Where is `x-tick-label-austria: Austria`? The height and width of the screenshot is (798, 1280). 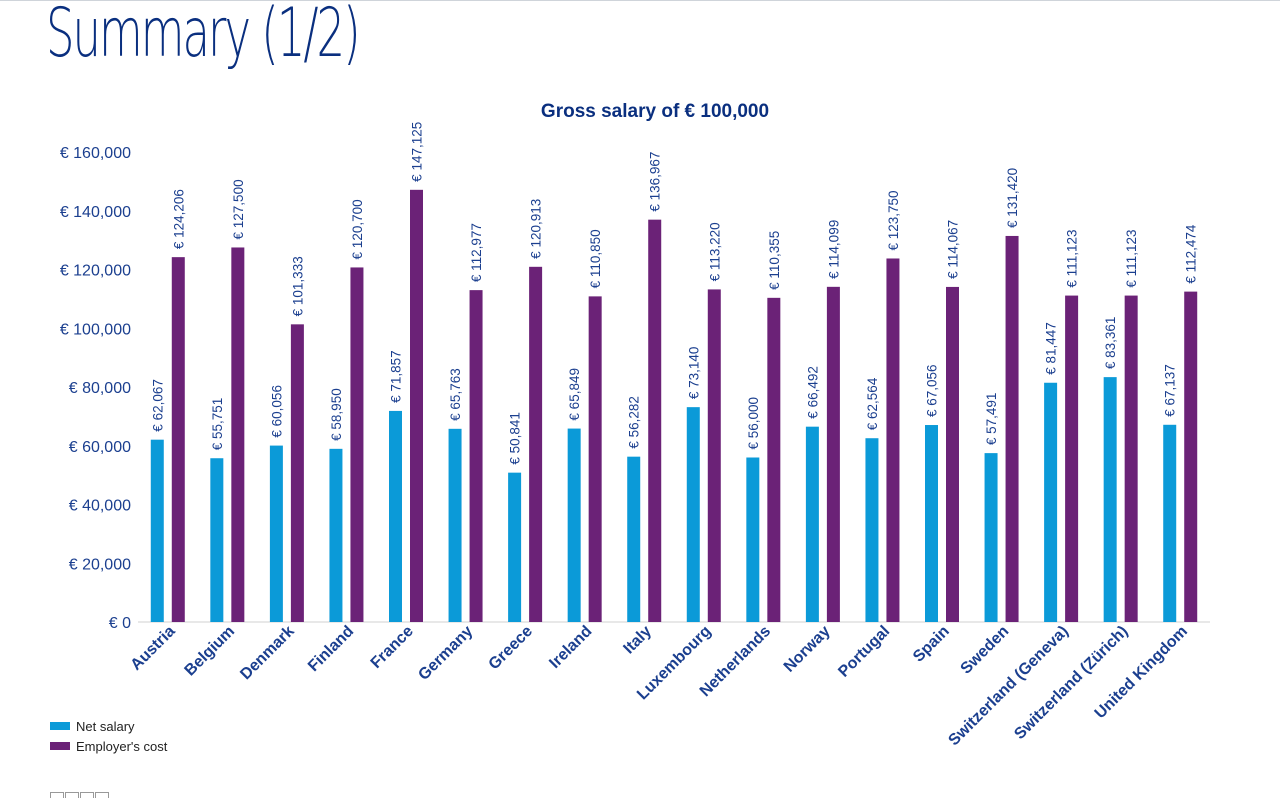 x-tick-label-austria: Austria is located at coordinates (153, 648).